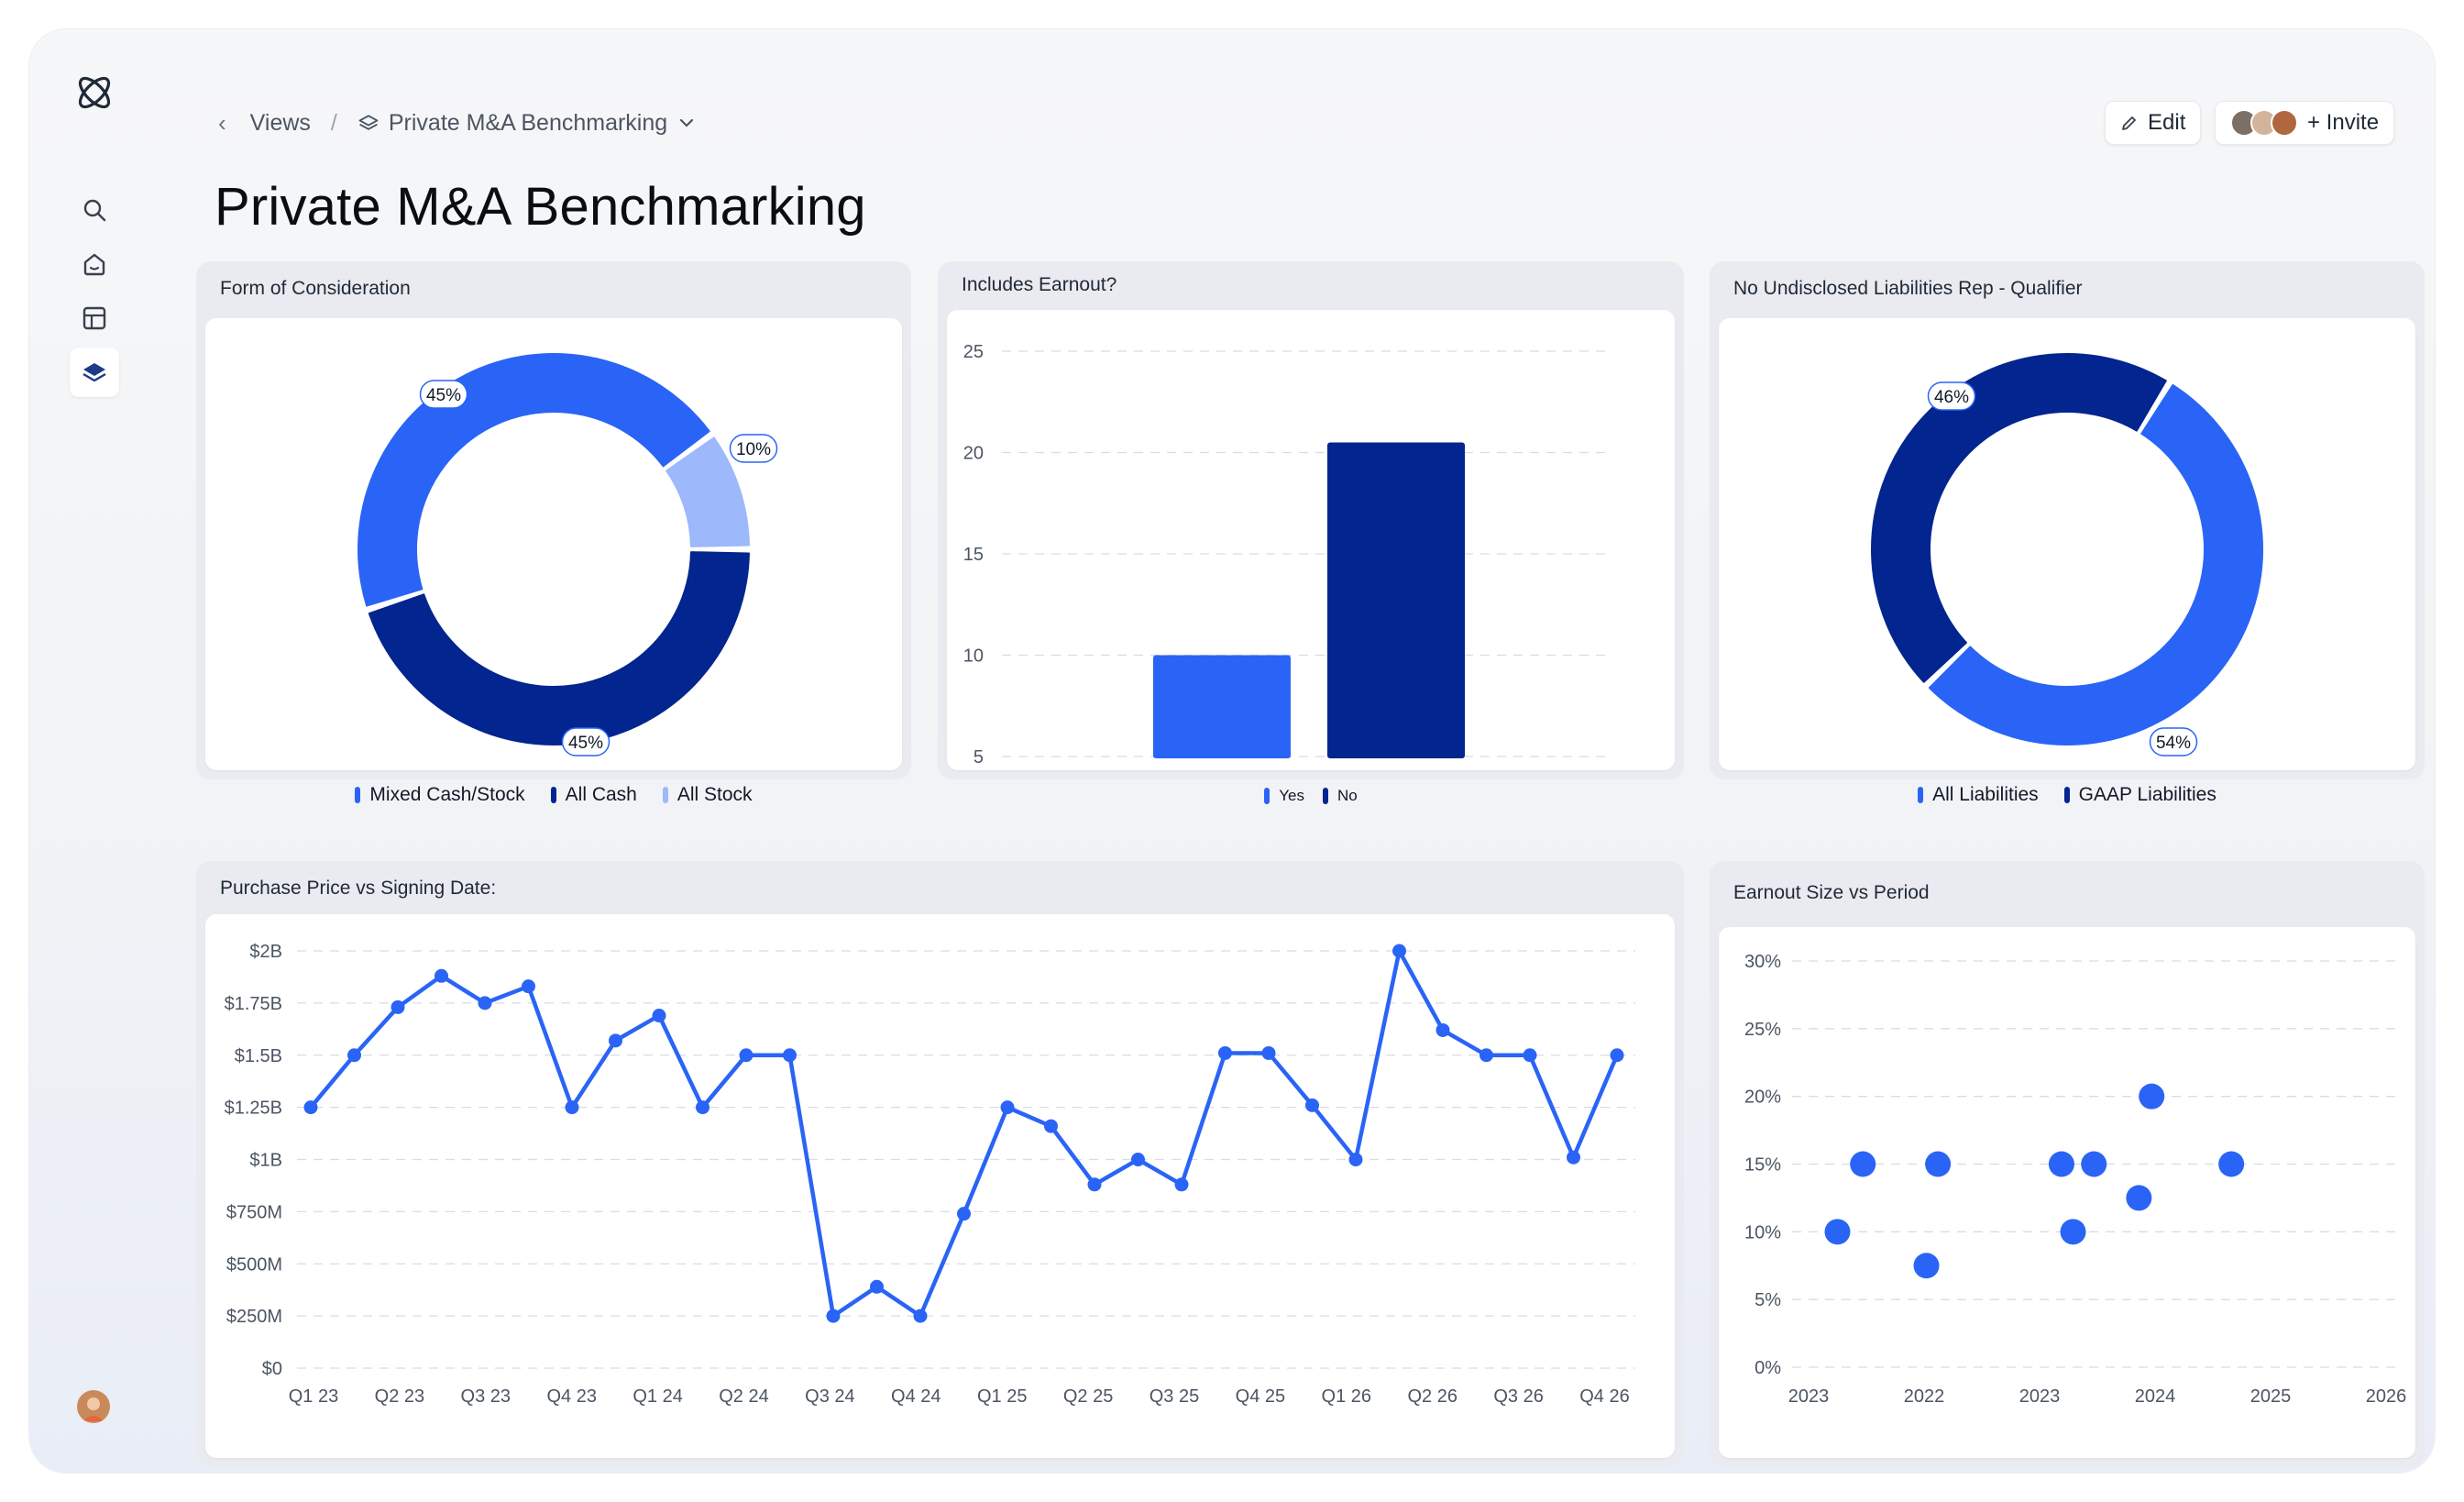 This screenshot has width=2464, height=1502. I want to click on breadcrumb-current-view: Private M&A Benchmarking, so click(527, 123).